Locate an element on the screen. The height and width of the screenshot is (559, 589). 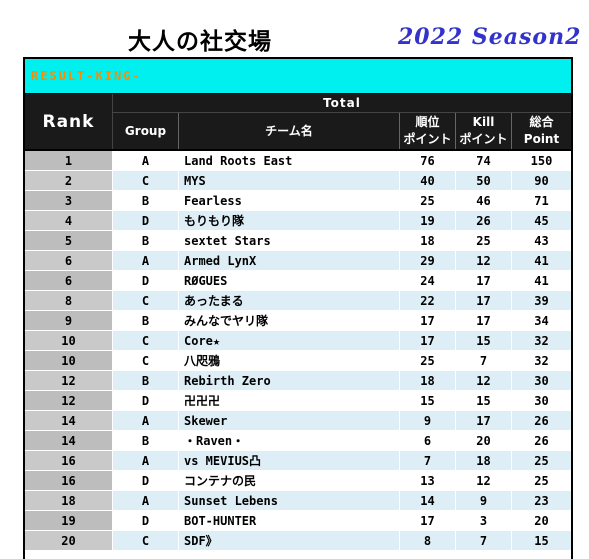
team-header: チーム名 is located at coordinates (289, 131).